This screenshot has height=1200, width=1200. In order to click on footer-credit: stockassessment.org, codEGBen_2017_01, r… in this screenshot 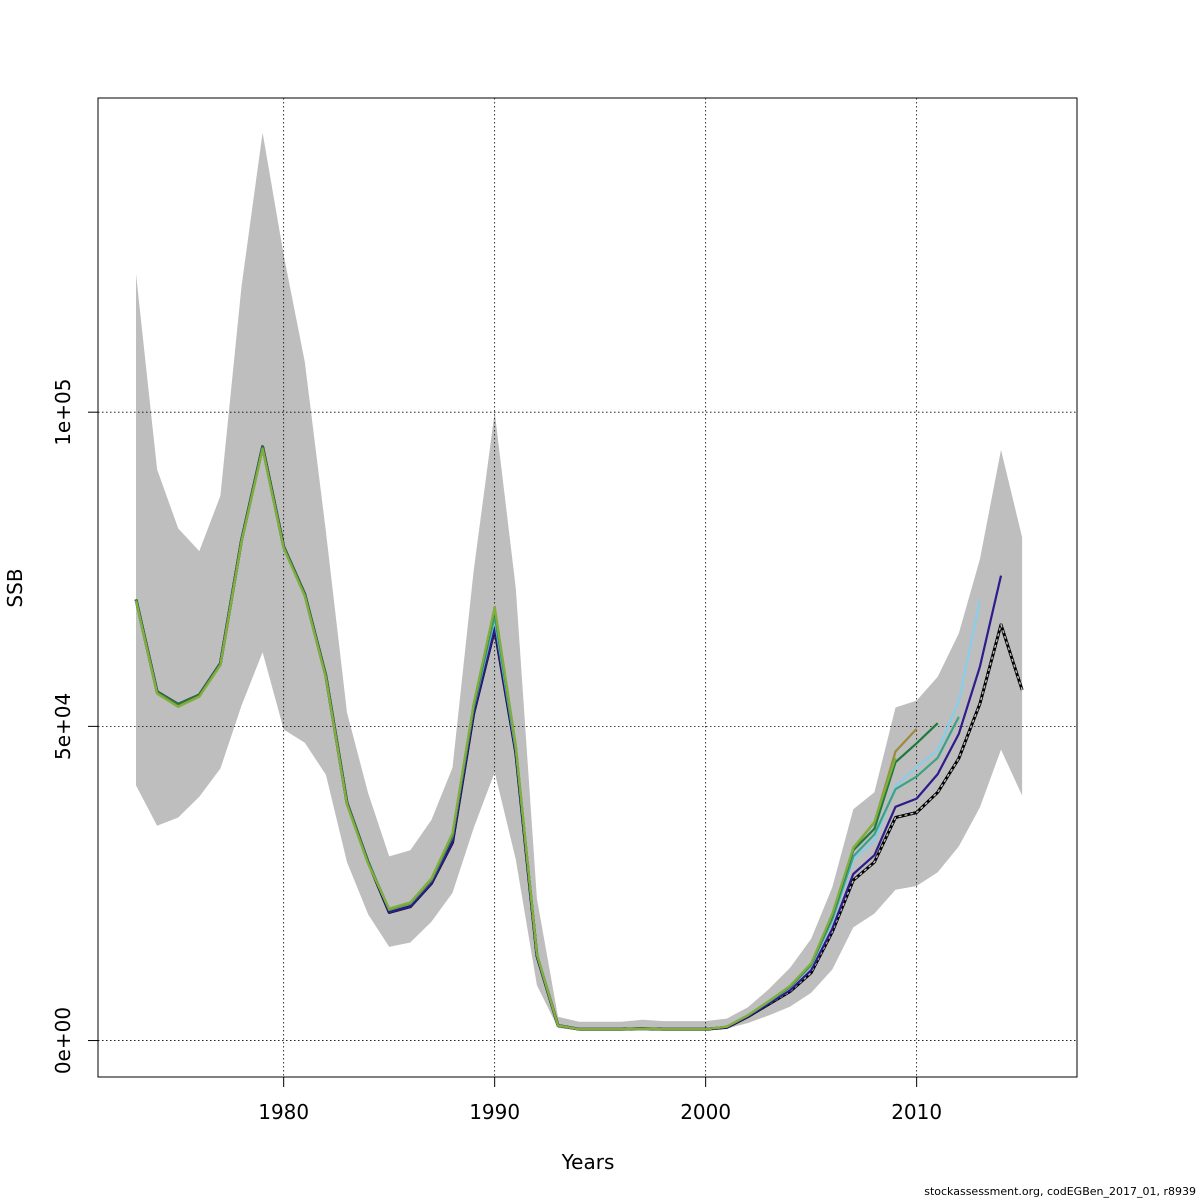, I will do `click(1060, 1191)`.